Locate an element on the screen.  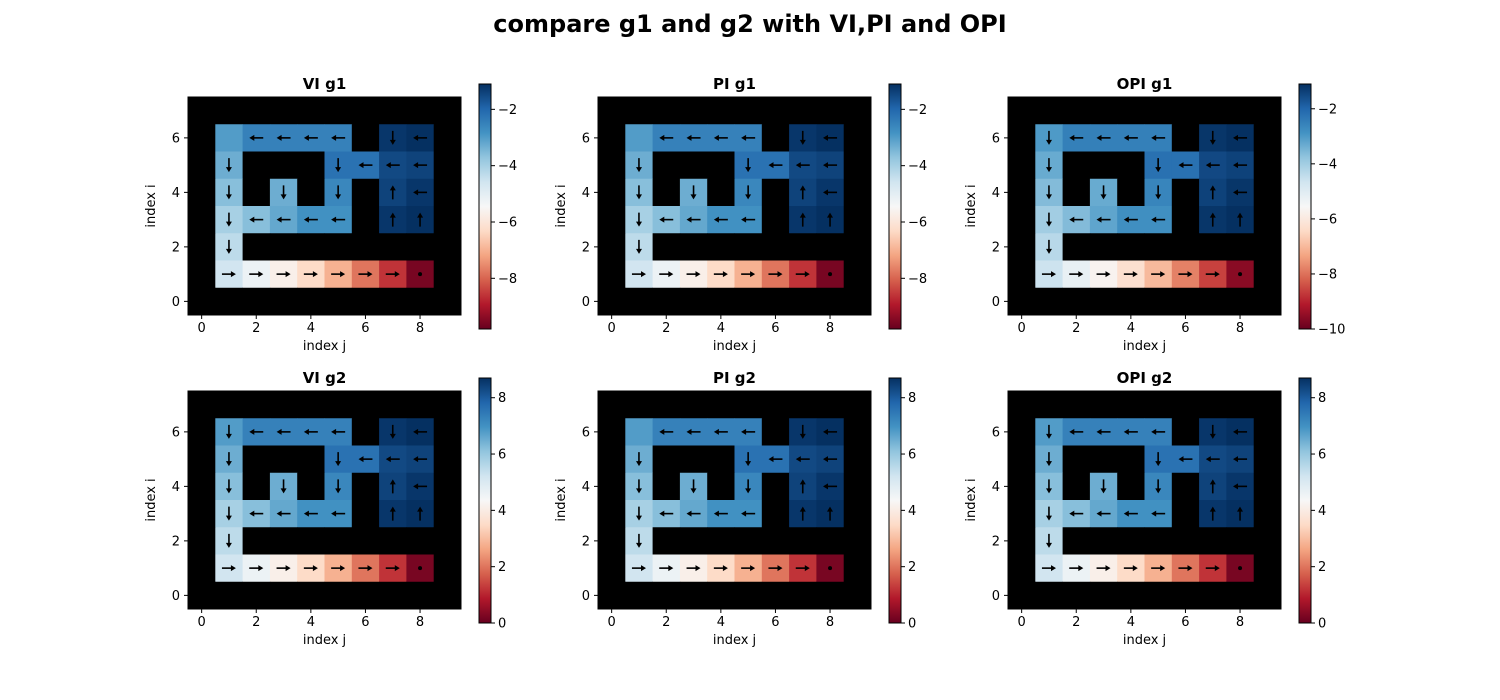
subplot-3: 0 2 4 6 8 0 2 4 6 OPI g1 index j index i −2 −4 −6 −8 −10 is located at coordinates (1154, 214).